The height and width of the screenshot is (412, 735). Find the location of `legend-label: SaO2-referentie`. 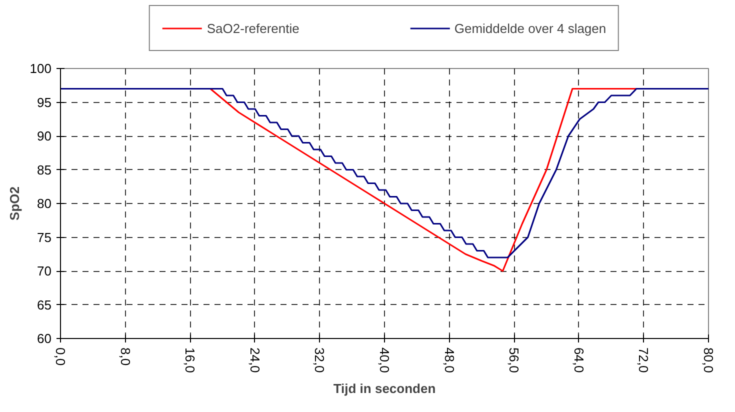

legend-label: SaO2-referentie is located at coordinates (253, 28).